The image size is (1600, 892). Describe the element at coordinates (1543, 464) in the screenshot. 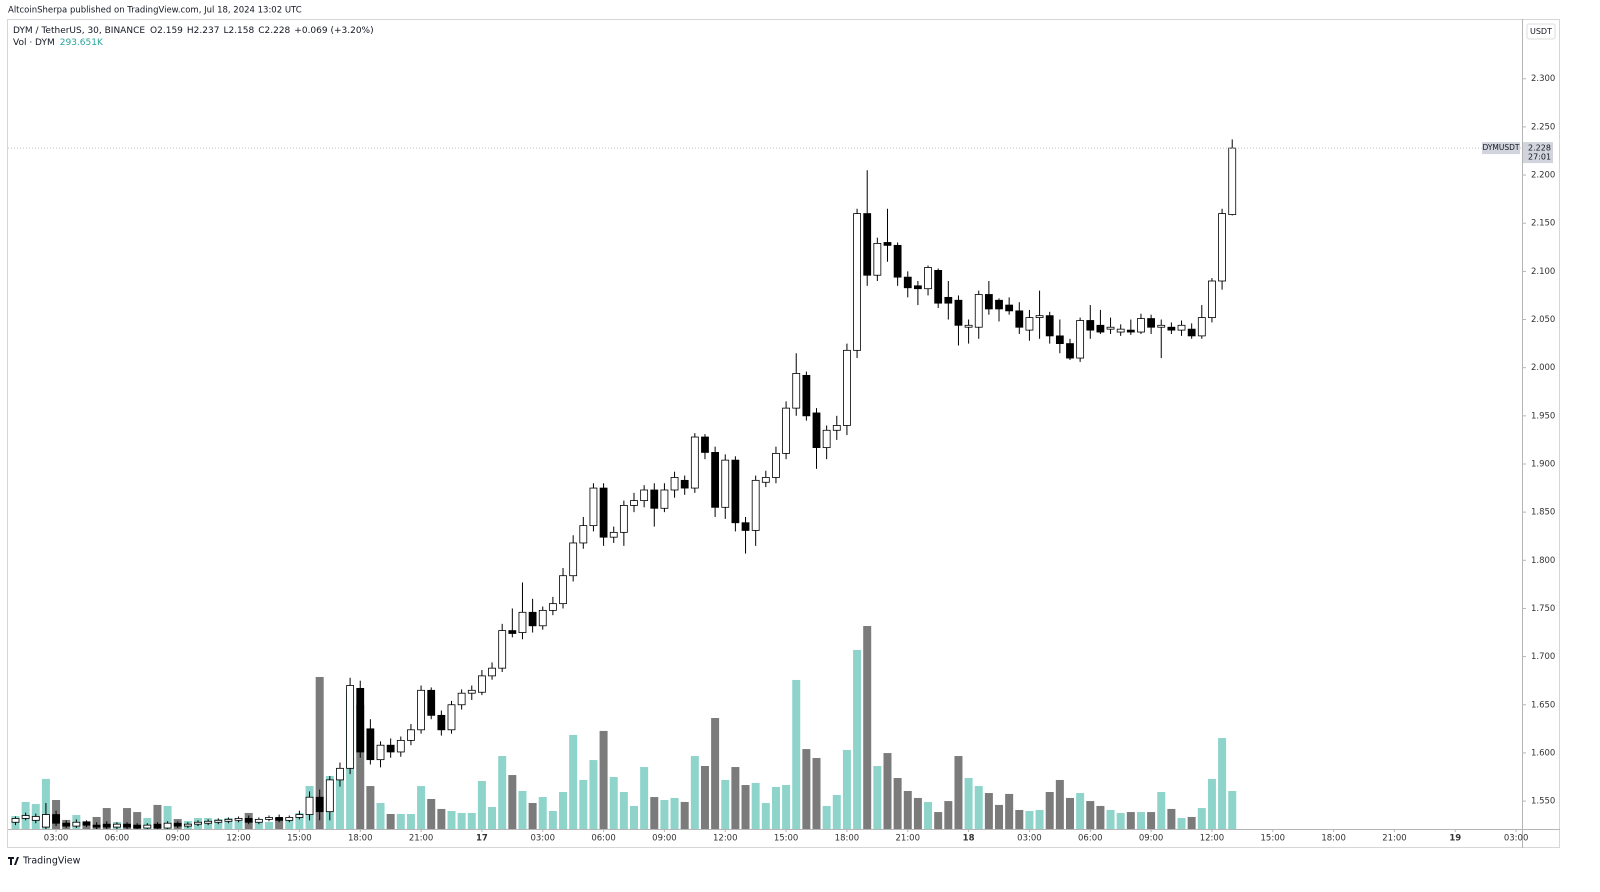

I see `y-tick-label: 1.900` at that location.